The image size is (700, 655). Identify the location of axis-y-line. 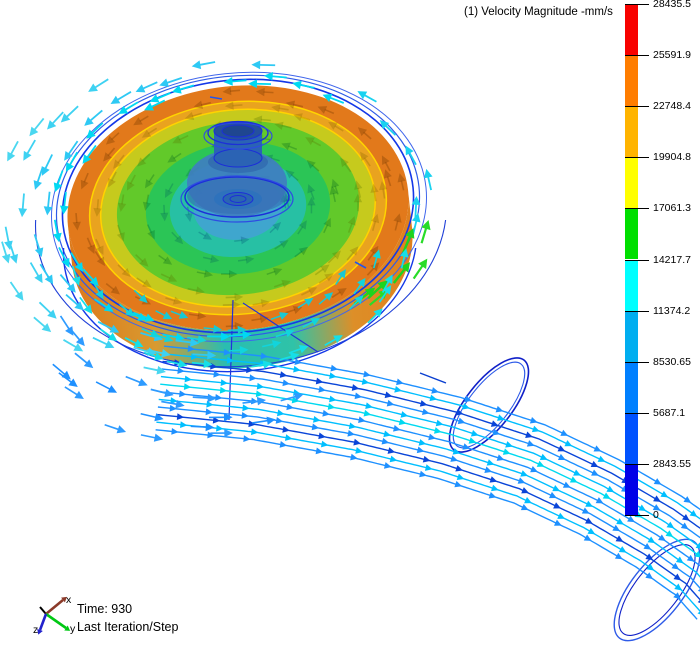
(56, 621).